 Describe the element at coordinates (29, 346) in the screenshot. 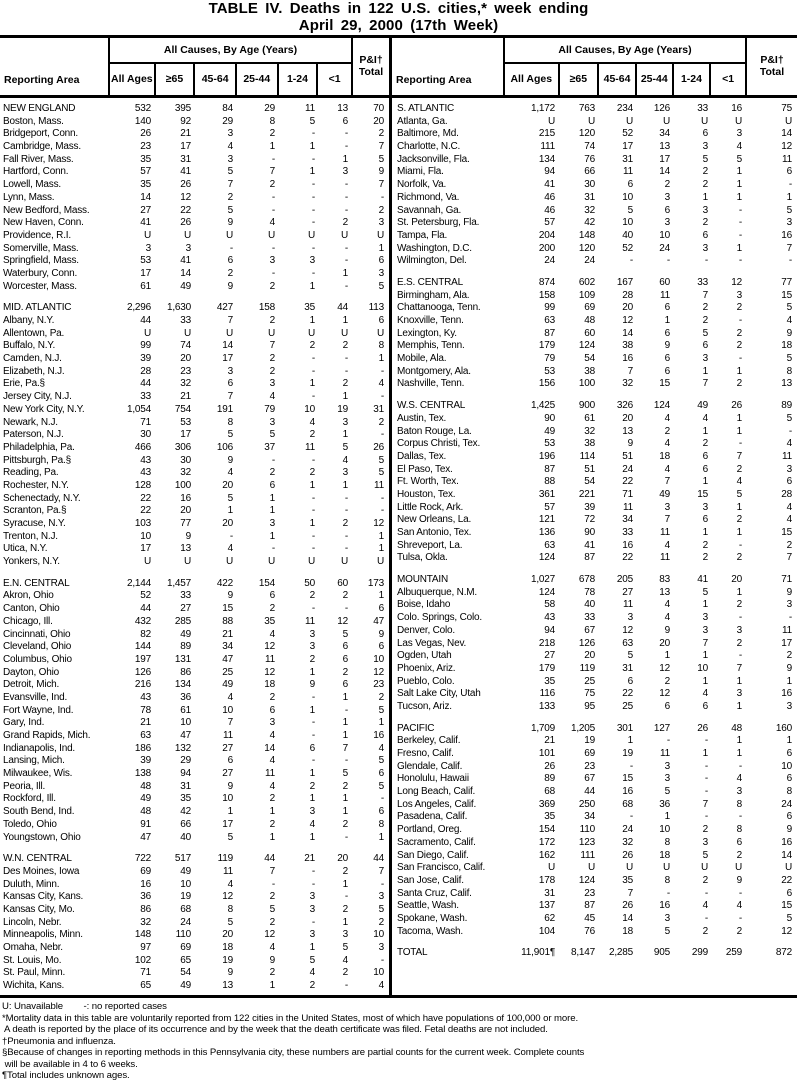

I see `reporting-area-cell: Buffalo, N.Y.` at that location.